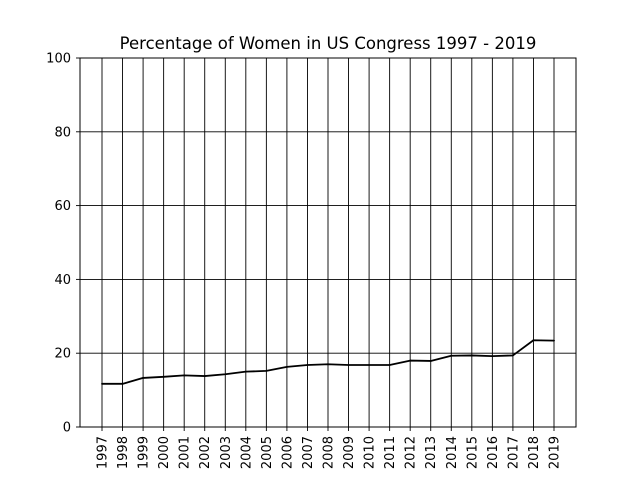 The image size is (640, 484). I want to click on data-point-2000, so click(163, 376).